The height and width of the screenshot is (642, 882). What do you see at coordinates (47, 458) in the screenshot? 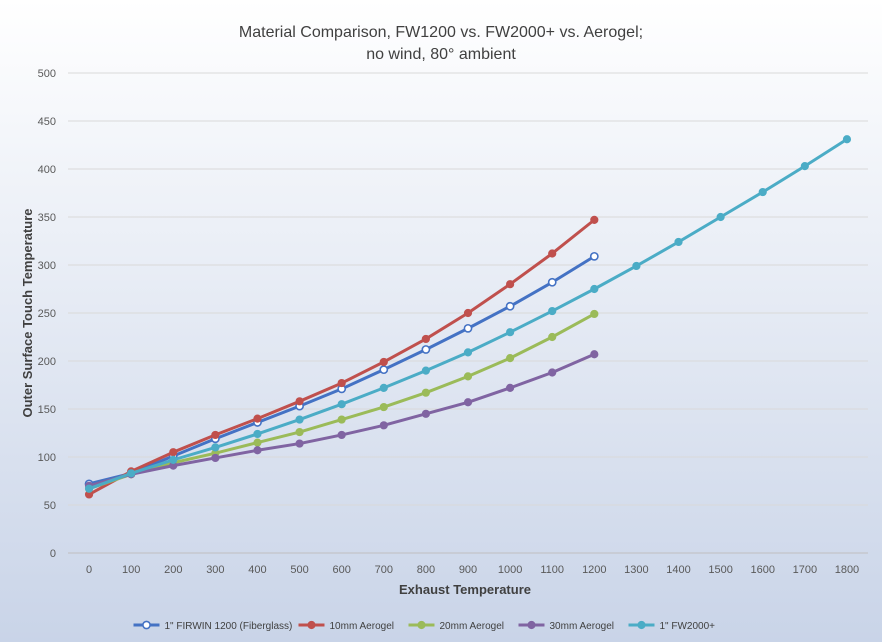
I see `y-tick-label: 100` at bounding box center [47, 458].